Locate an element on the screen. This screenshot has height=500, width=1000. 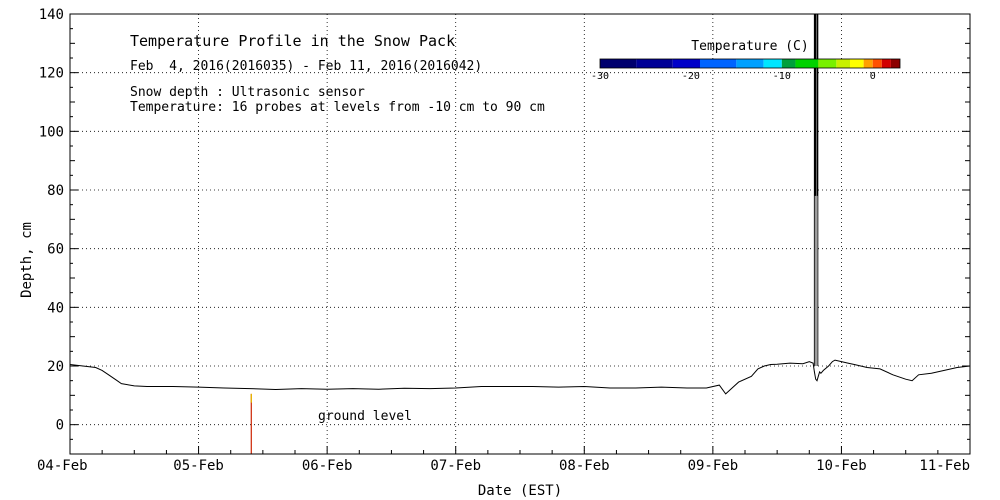
note-snow-depth: Snow depth : Ultrasonic sensor is located at coordinates (247, 92).